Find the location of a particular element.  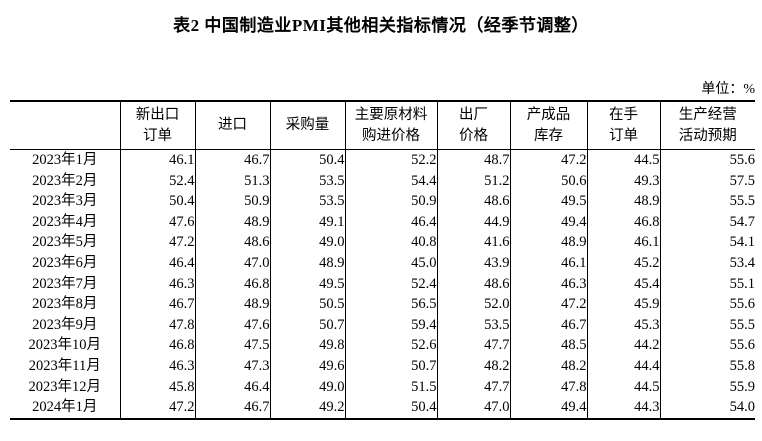

value-cell: 48.7 is located at coordinates (473, 160).